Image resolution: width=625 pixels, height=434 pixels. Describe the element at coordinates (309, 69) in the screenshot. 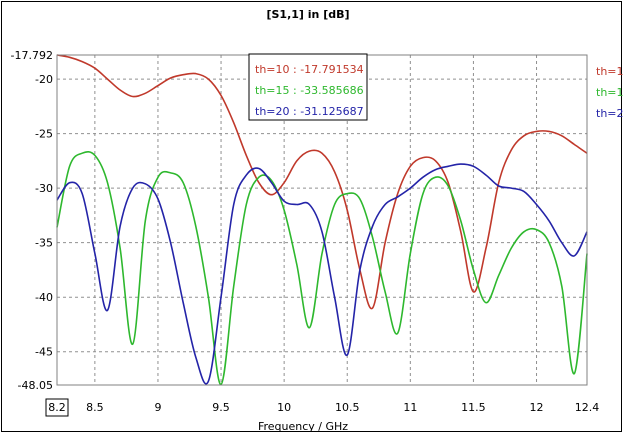

I see `marker-value-th10: th=10 : -17.791534` at that location.